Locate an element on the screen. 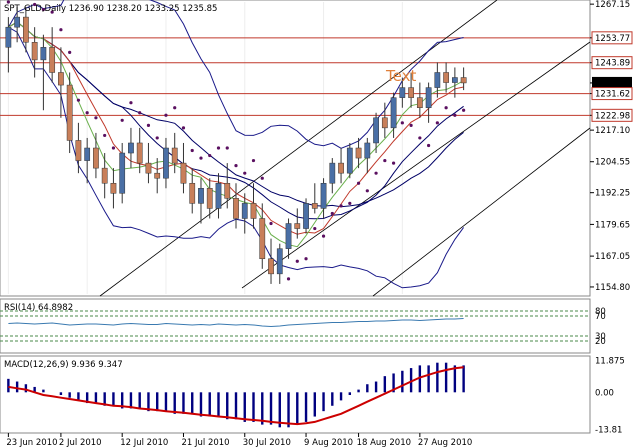 The image size is (633, 448). date-tick-label: 9 Aug 2010 is located at coordinates (328, 443).